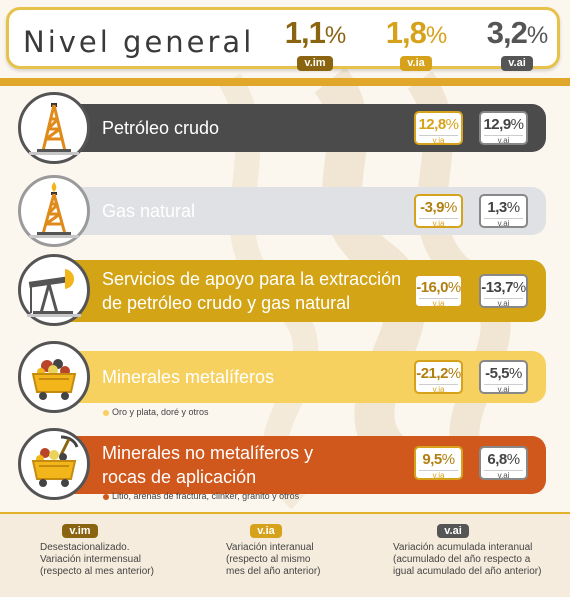 The image size is (570, 597). I want to click on row-servicios-via-box: -16,0% v.ia, so click(438, 291).